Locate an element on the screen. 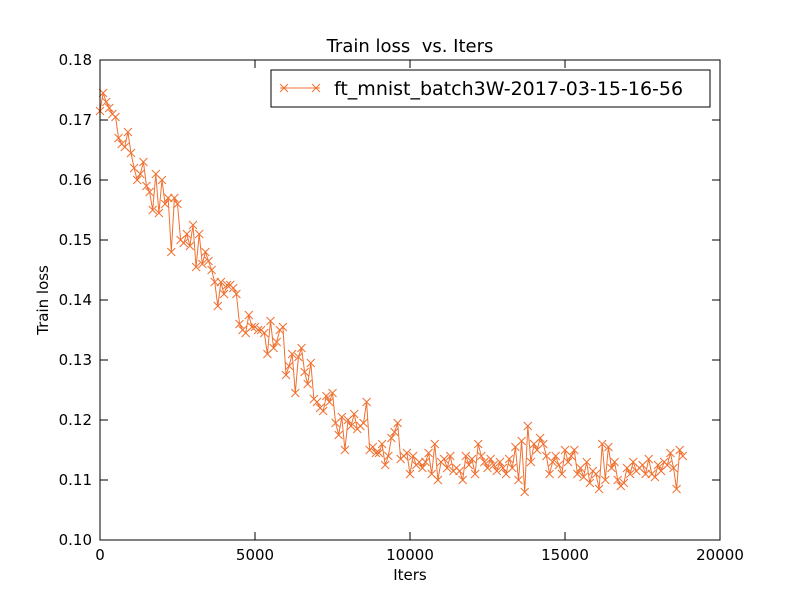 Image resolution: width=800 pixels, height=600 pixels. y-tick-label: 0.16 is located at coordinates (75, 180).